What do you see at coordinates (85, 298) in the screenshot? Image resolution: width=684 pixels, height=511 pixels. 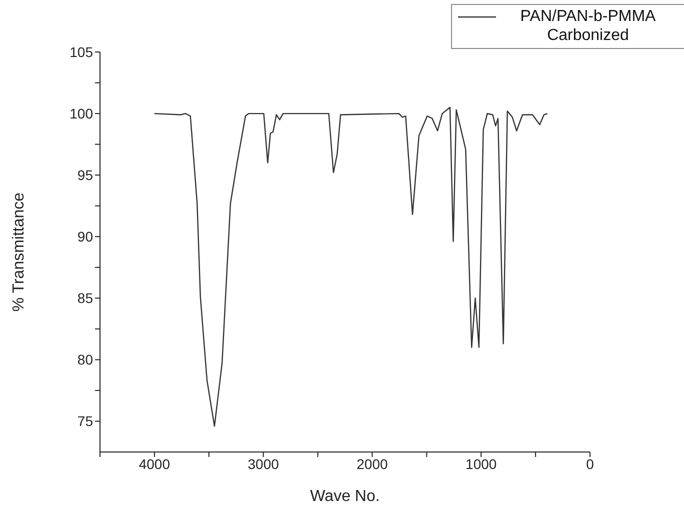 I see `y-tick-label: 85` at bounding box center [85, 298].